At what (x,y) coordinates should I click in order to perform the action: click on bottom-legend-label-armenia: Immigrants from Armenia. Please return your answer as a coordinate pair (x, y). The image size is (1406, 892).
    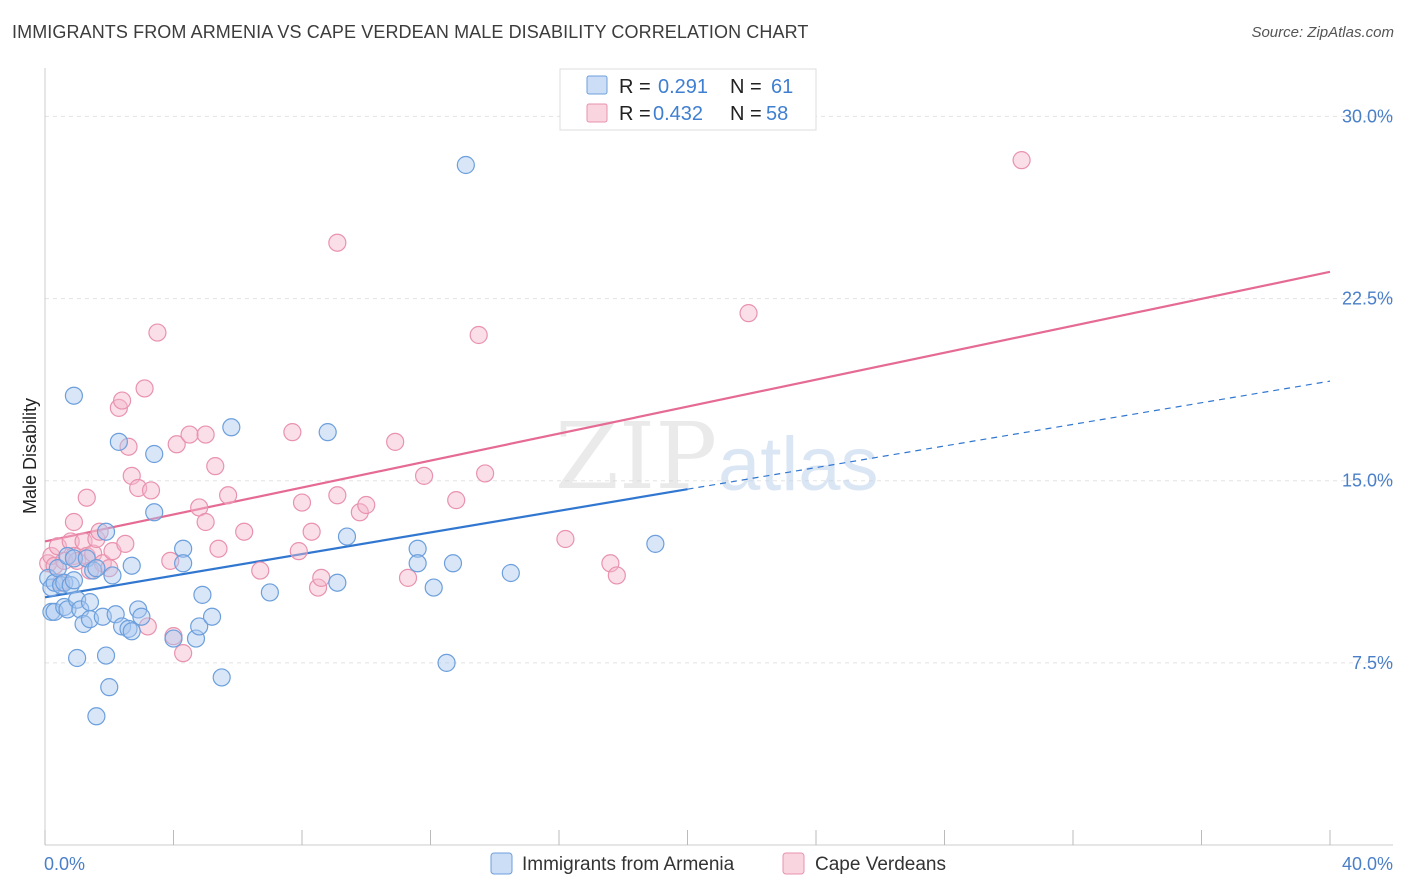
    Looking at the image, I should click on (628, 864).